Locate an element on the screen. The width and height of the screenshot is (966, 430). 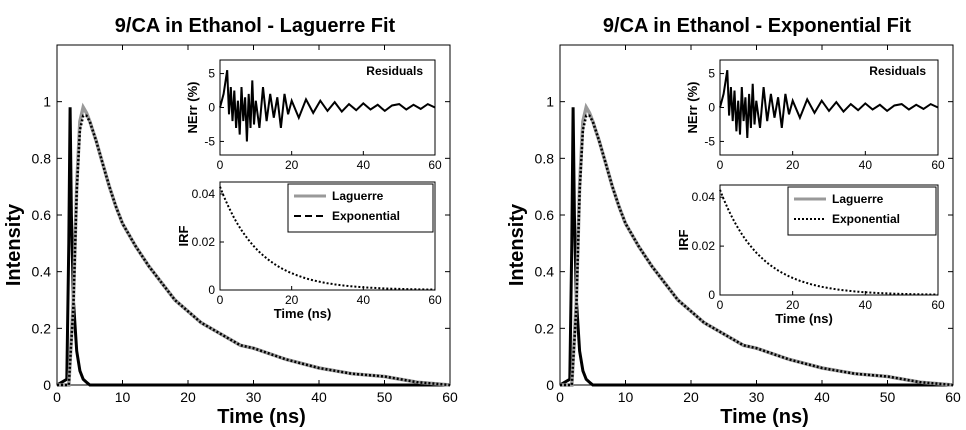
chart-title: 9/CA in Ethanol - Exponential Fit is located at coordinates (757, 26).